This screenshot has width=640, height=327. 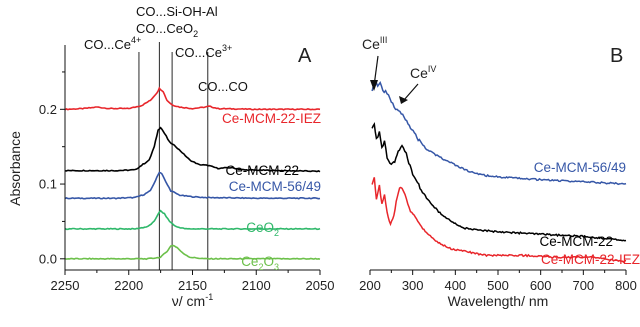 What do you see at coordinates (616, 56) in the screenshot?
I see `panel-letter: B` at bounding box center [616, 56].